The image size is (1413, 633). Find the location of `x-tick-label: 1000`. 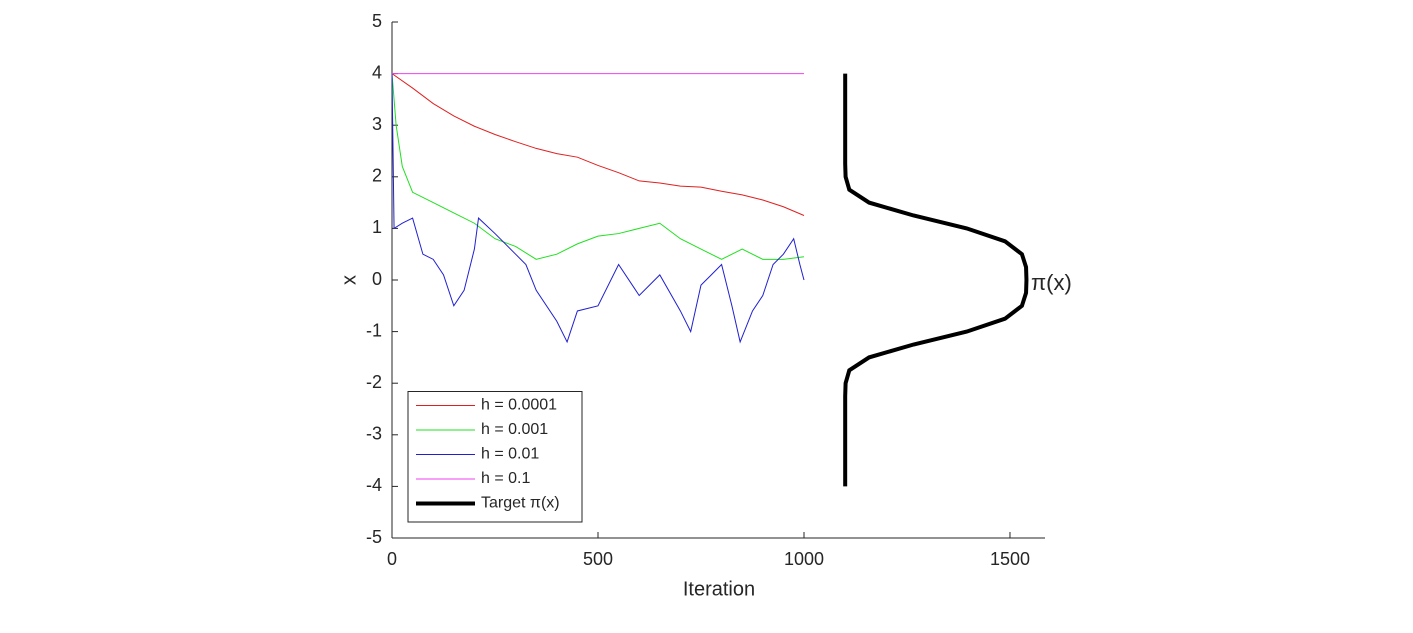

x-tick-label: 1000 is located at coordinates (804, 559).